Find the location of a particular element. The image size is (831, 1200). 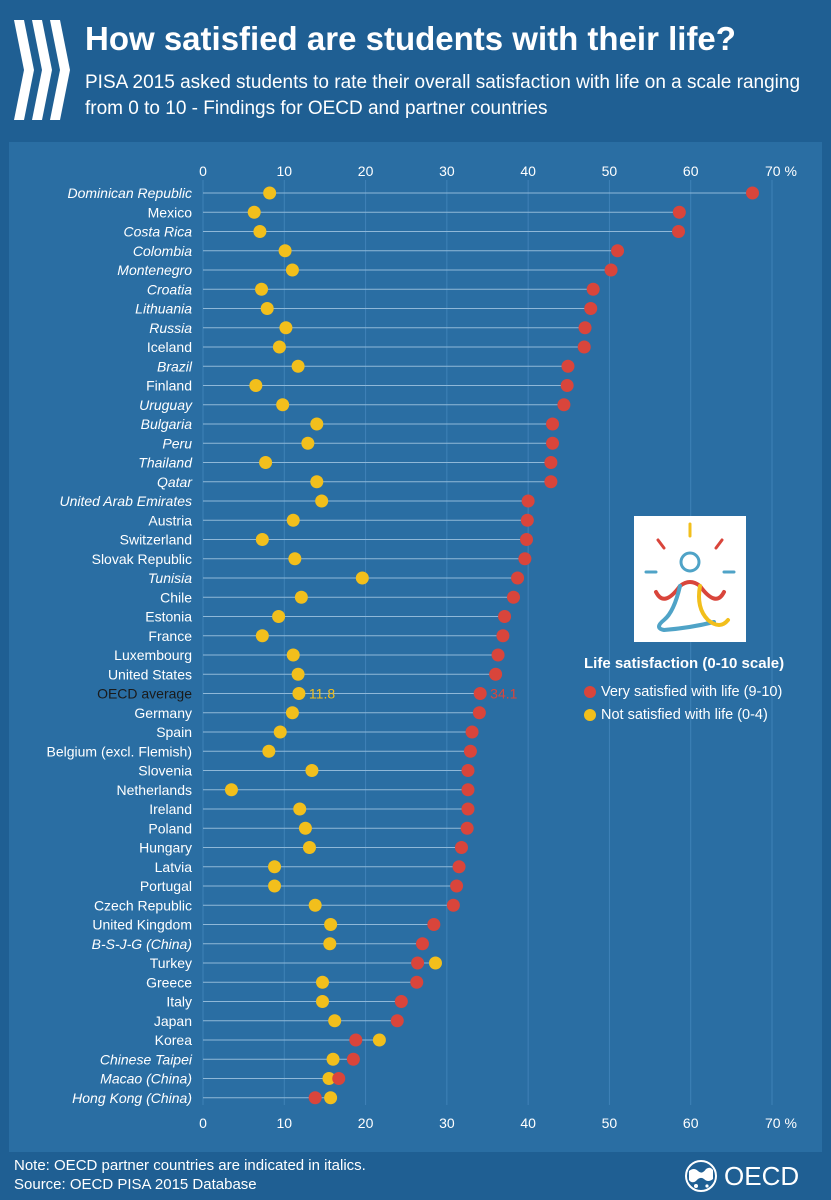

country-label: Japan is located at coordinates (173, 1021).